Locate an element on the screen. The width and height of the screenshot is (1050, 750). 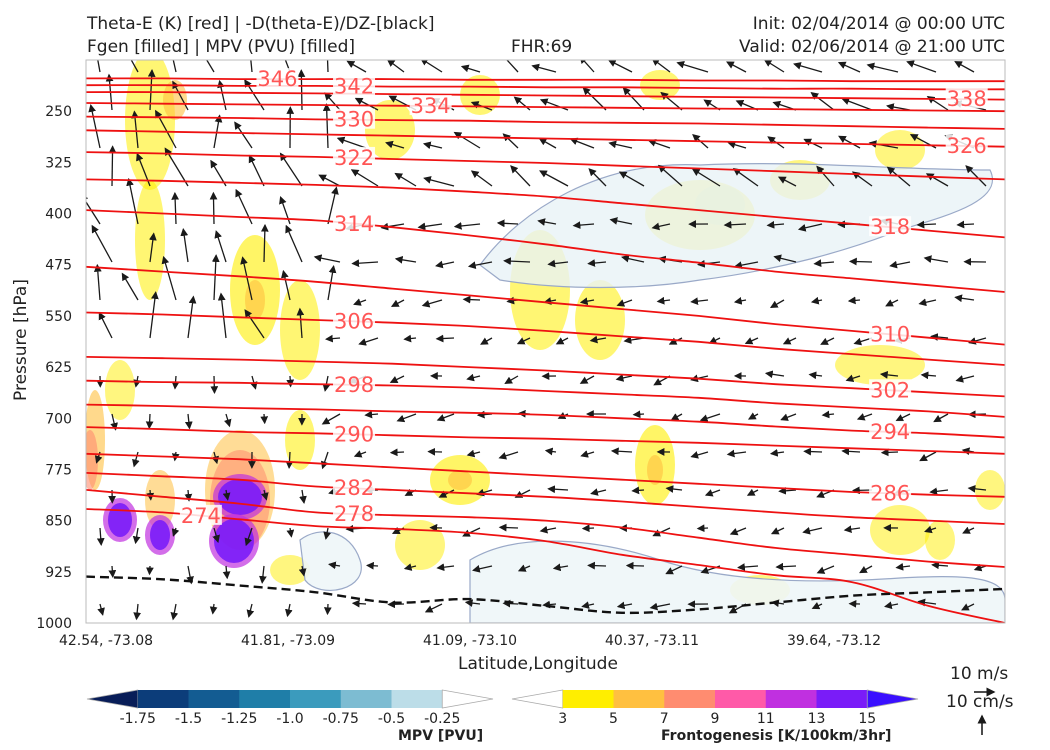
forecast-hour: FHR:69 is located at coordinates (542, 47).